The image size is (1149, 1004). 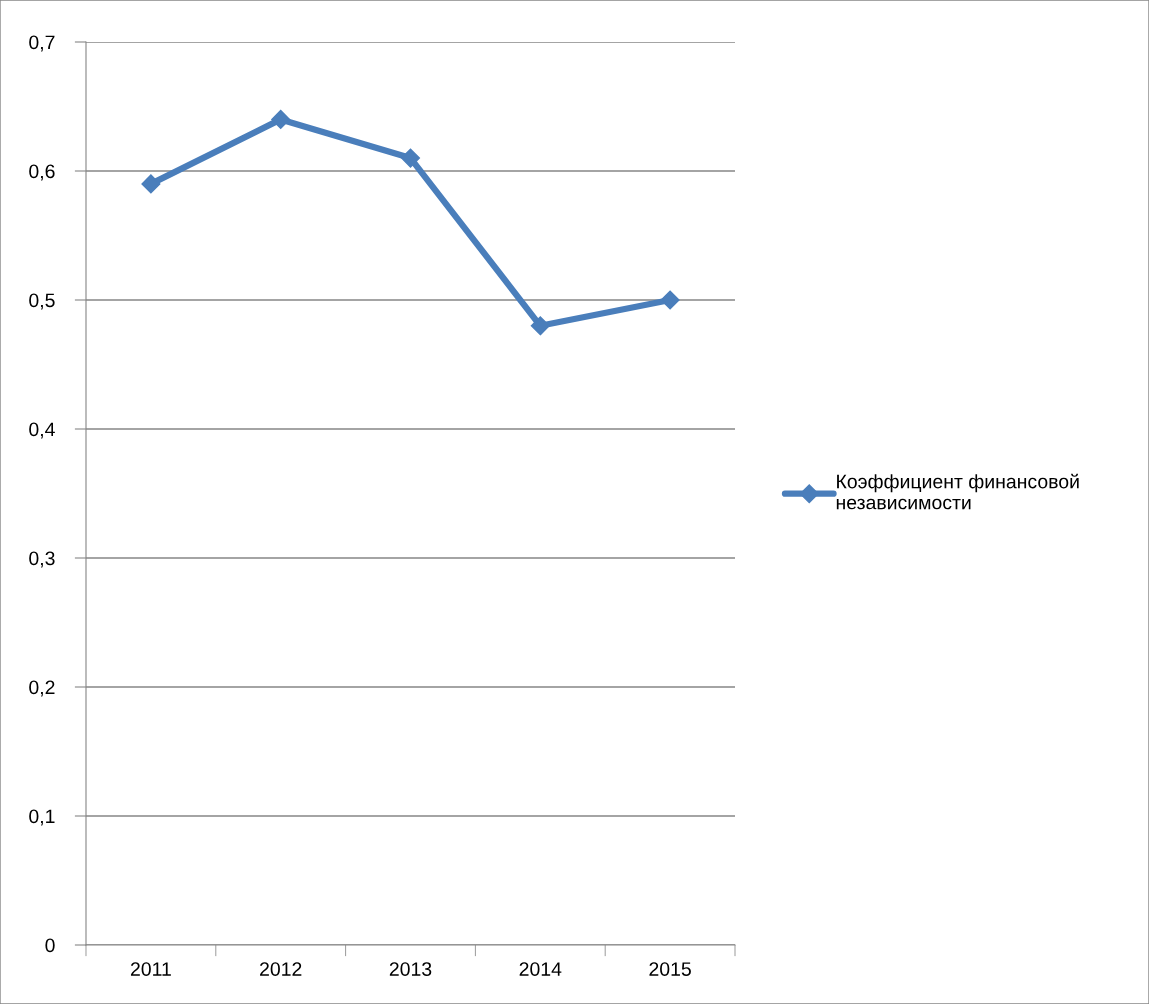 What do you see at coordinates (540, 969) in the screenshot?
I see `x-tick-label: 2014` at bounding box center [540, 969].